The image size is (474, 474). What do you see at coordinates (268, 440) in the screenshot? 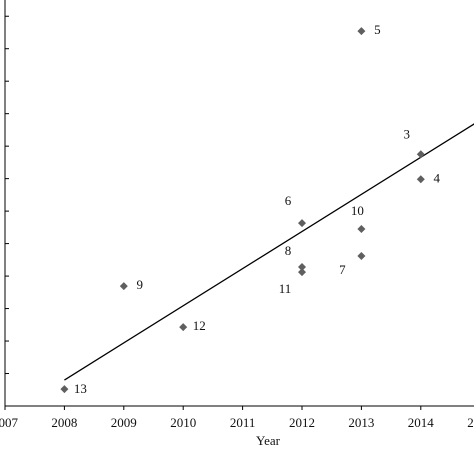
I see `x-axis-label: Year` at bounding box center [268, 440].